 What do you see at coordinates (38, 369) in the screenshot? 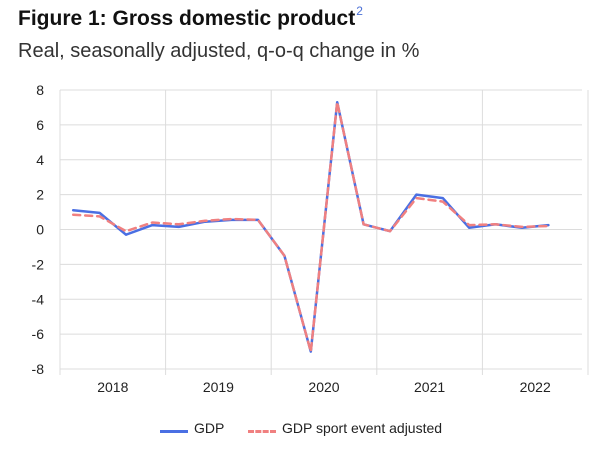
I see `y-tick-label: -8` at bounding box center [38, 369].